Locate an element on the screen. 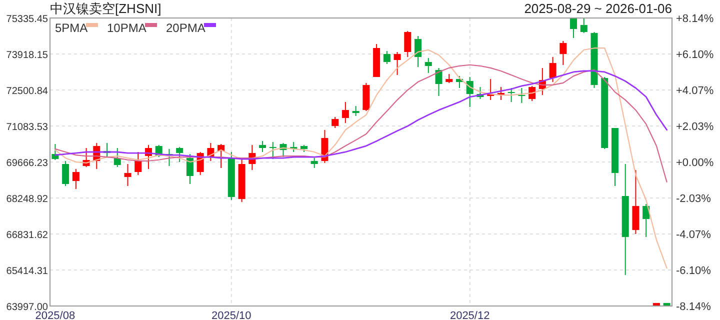  y2-tick-label: -6.10% is located at coordinates (694, 270).